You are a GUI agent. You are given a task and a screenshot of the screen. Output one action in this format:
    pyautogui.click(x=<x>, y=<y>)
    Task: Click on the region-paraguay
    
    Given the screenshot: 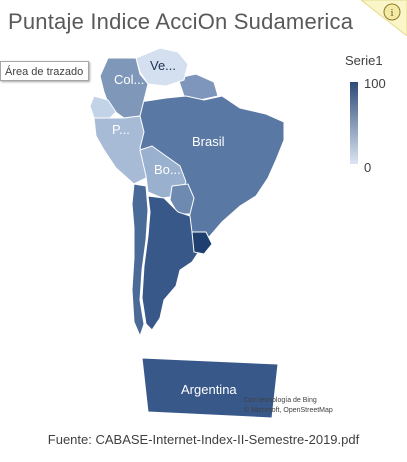 What is the action you would take?
    pyautogui.click(x=182, y=199)
    